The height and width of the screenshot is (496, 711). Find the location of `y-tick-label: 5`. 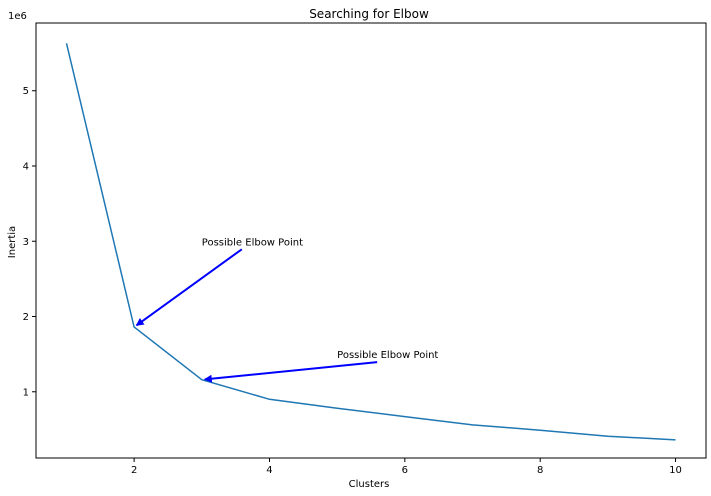

y-tick-label: 5 is located at coordinates (26, 91).